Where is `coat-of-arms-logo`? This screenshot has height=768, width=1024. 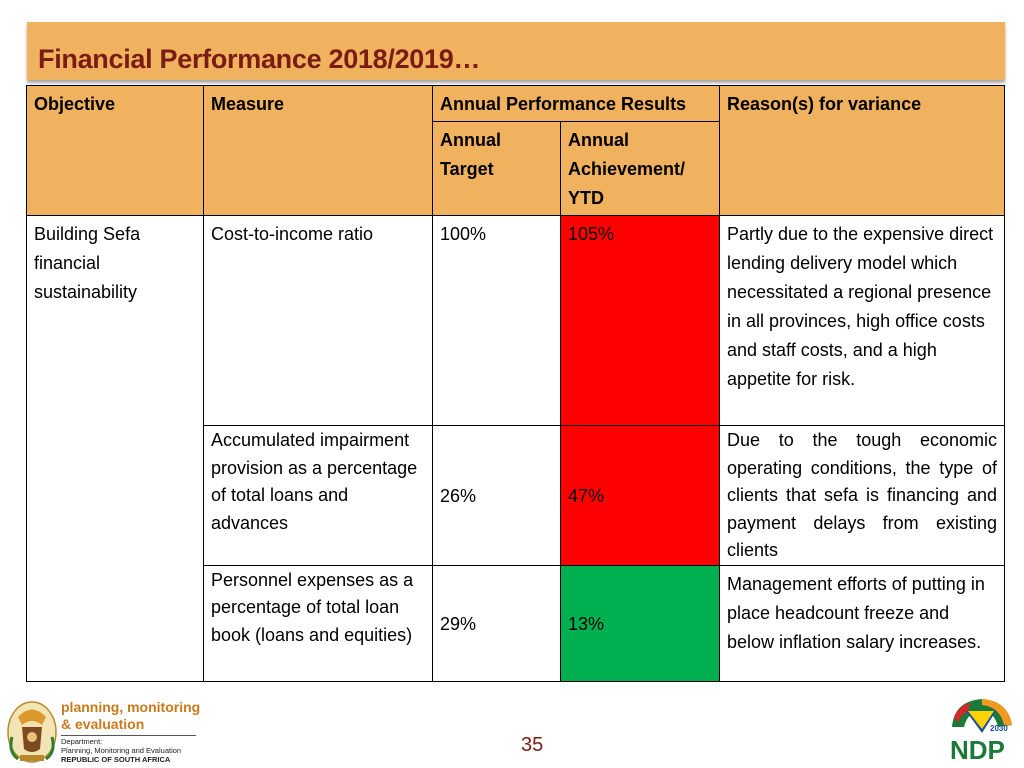
coat-of-arms-logo is located at coordinates (32, 732).